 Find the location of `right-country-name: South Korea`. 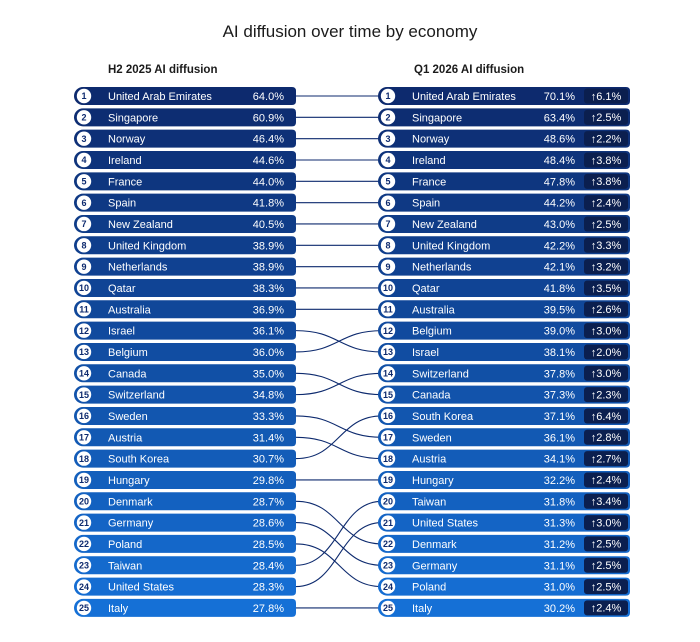

right-country-name: South Korea is located at coordinates (443, 417).